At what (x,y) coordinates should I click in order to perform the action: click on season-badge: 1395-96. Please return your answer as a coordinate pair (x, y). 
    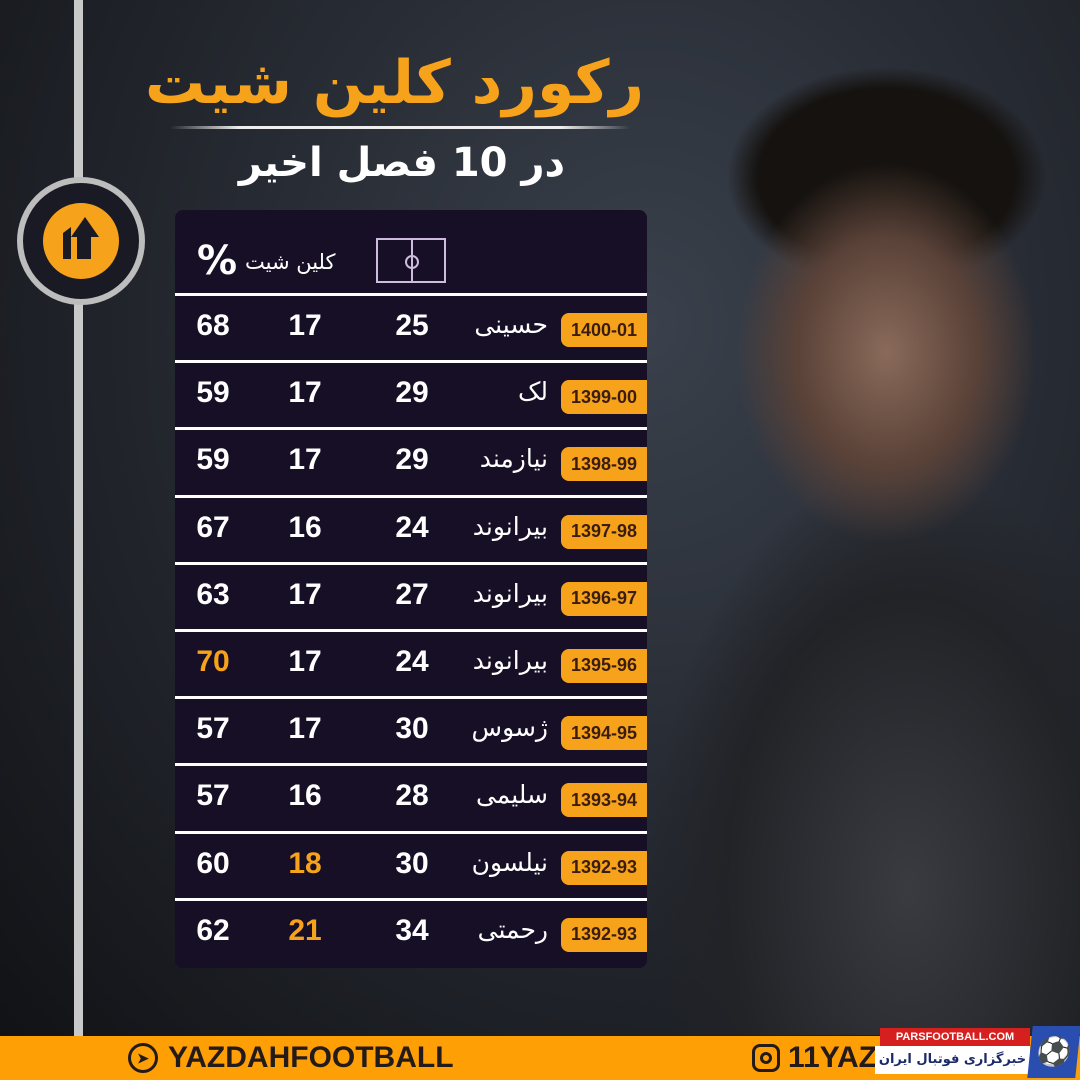
    Looking at the image, I should click on (604, 665).